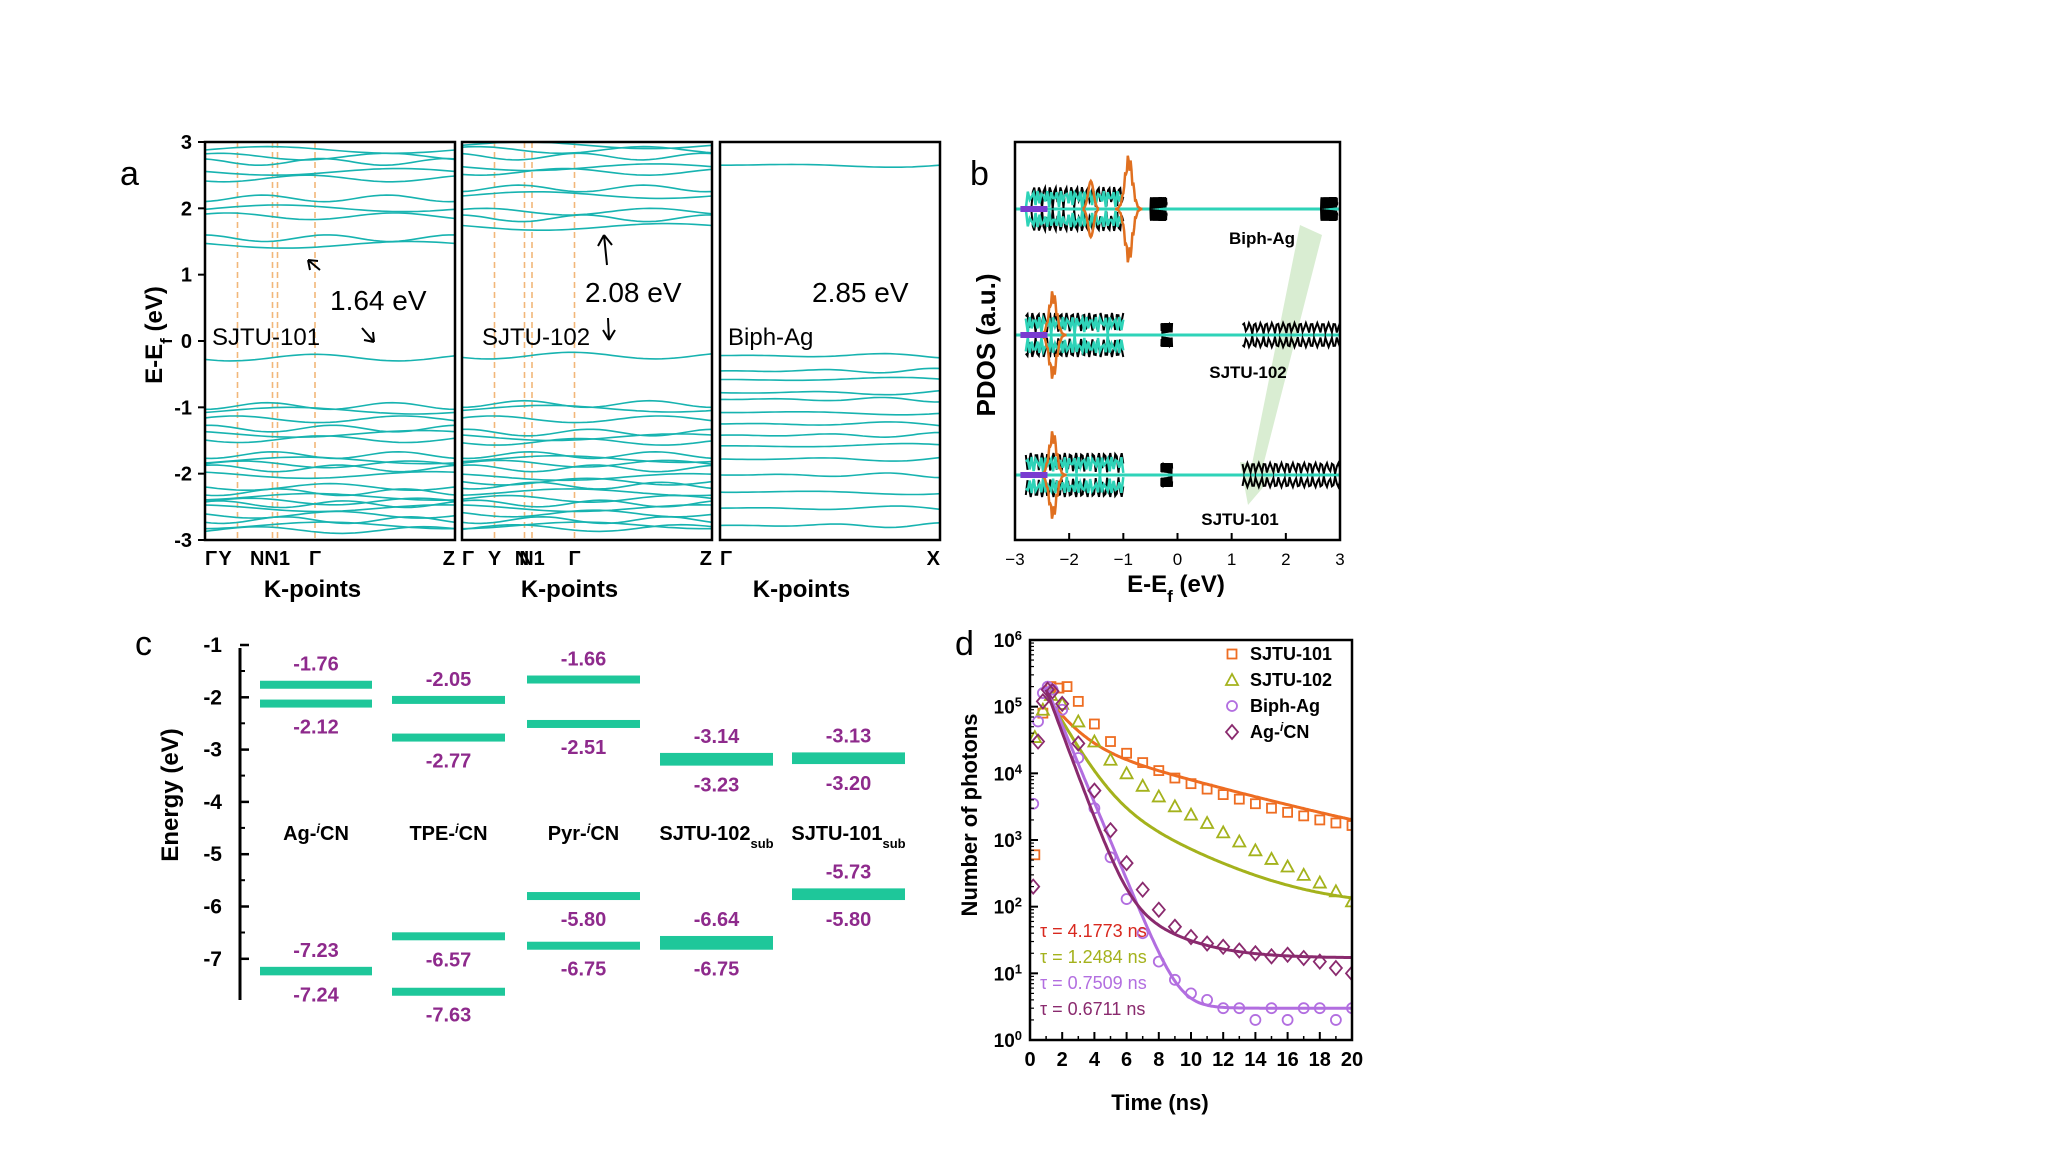 Image resolution: width=2048 pixels, height=1152 pixels. What do you see at coordinates (314, 265) in the screenshot?
I see `arrow-icon` at bounding box center [314, 265].